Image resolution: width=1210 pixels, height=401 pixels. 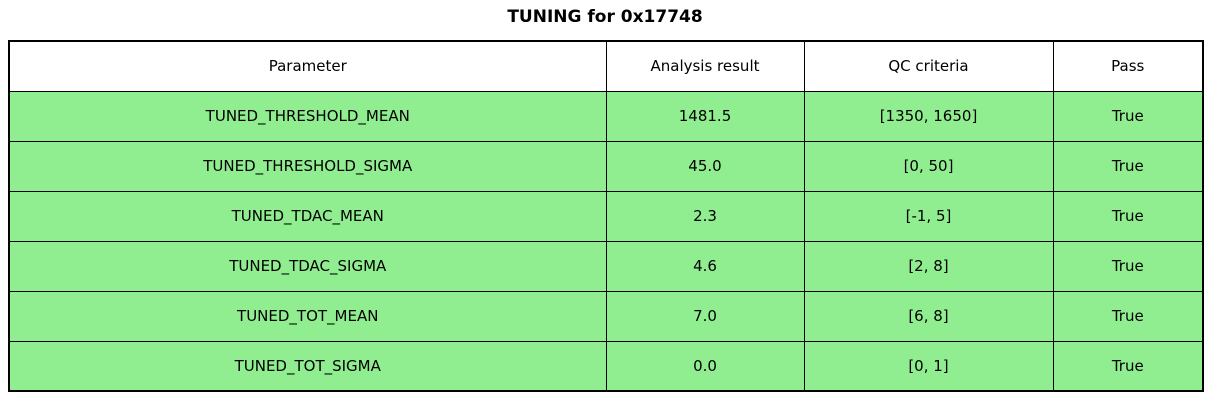 What do you see at coordinates (705, 216) in the screenshot?
I see `cell-analysis-result: 2.3` at bounding box center [705, 216].